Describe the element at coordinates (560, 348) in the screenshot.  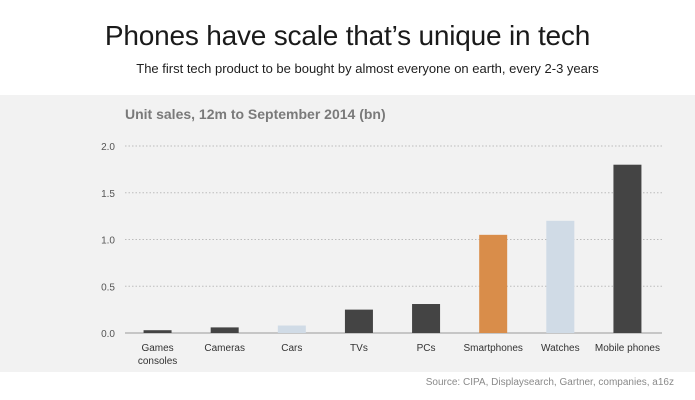
I see `x-tick-label: Watches` at that location.